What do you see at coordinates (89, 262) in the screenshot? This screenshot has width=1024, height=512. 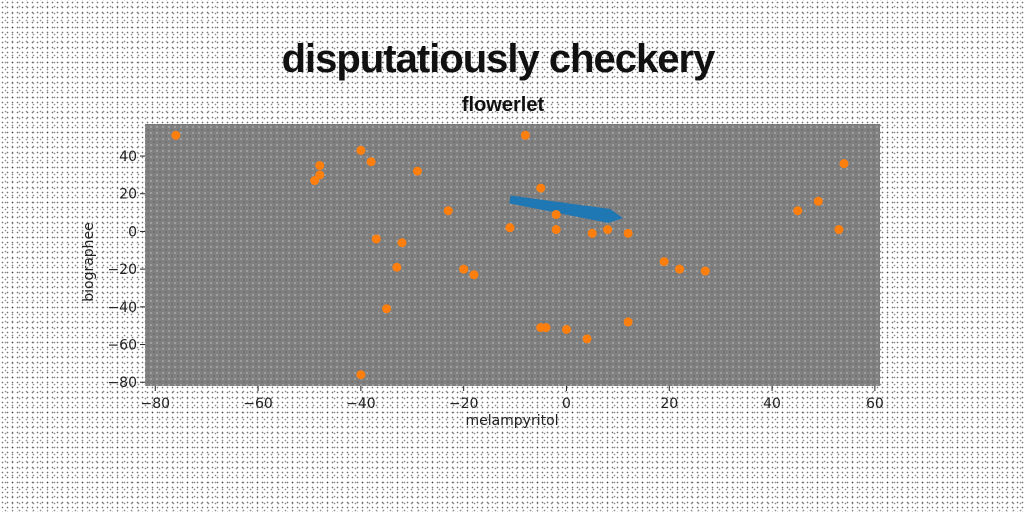 I see `y-axis-label: biographee` at bounding box center [89, 262].